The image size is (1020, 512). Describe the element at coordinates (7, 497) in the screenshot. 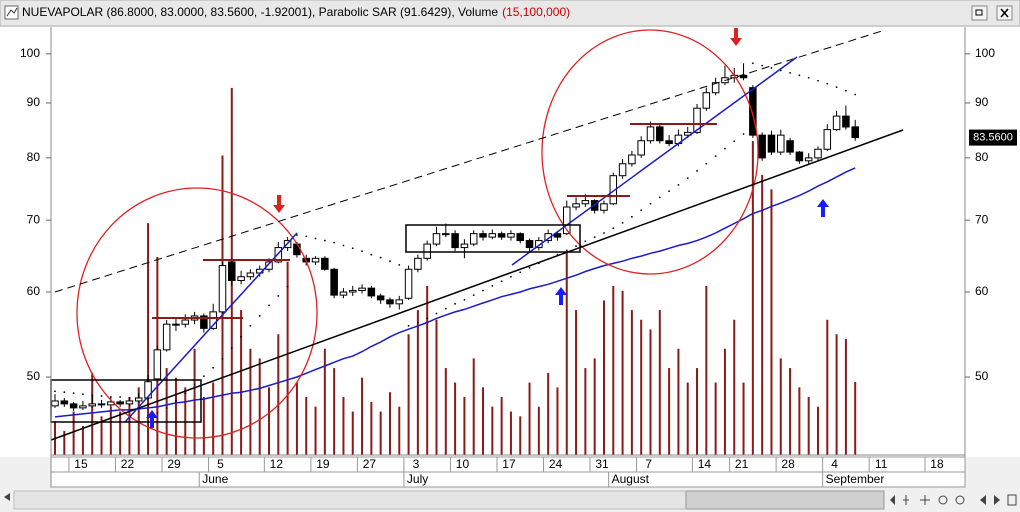

I see `scroll-left` at that location.